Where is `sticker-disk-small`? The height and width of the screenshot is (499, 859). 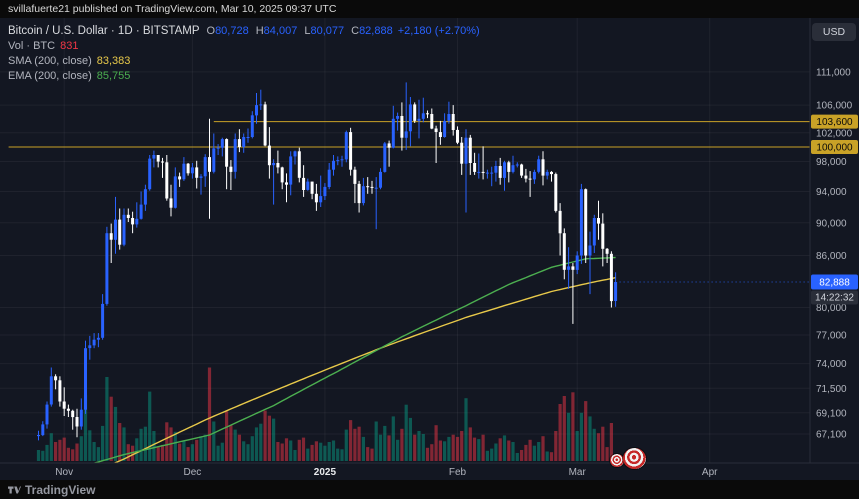
sticker-disk-small is located at coordinates (617, 460).